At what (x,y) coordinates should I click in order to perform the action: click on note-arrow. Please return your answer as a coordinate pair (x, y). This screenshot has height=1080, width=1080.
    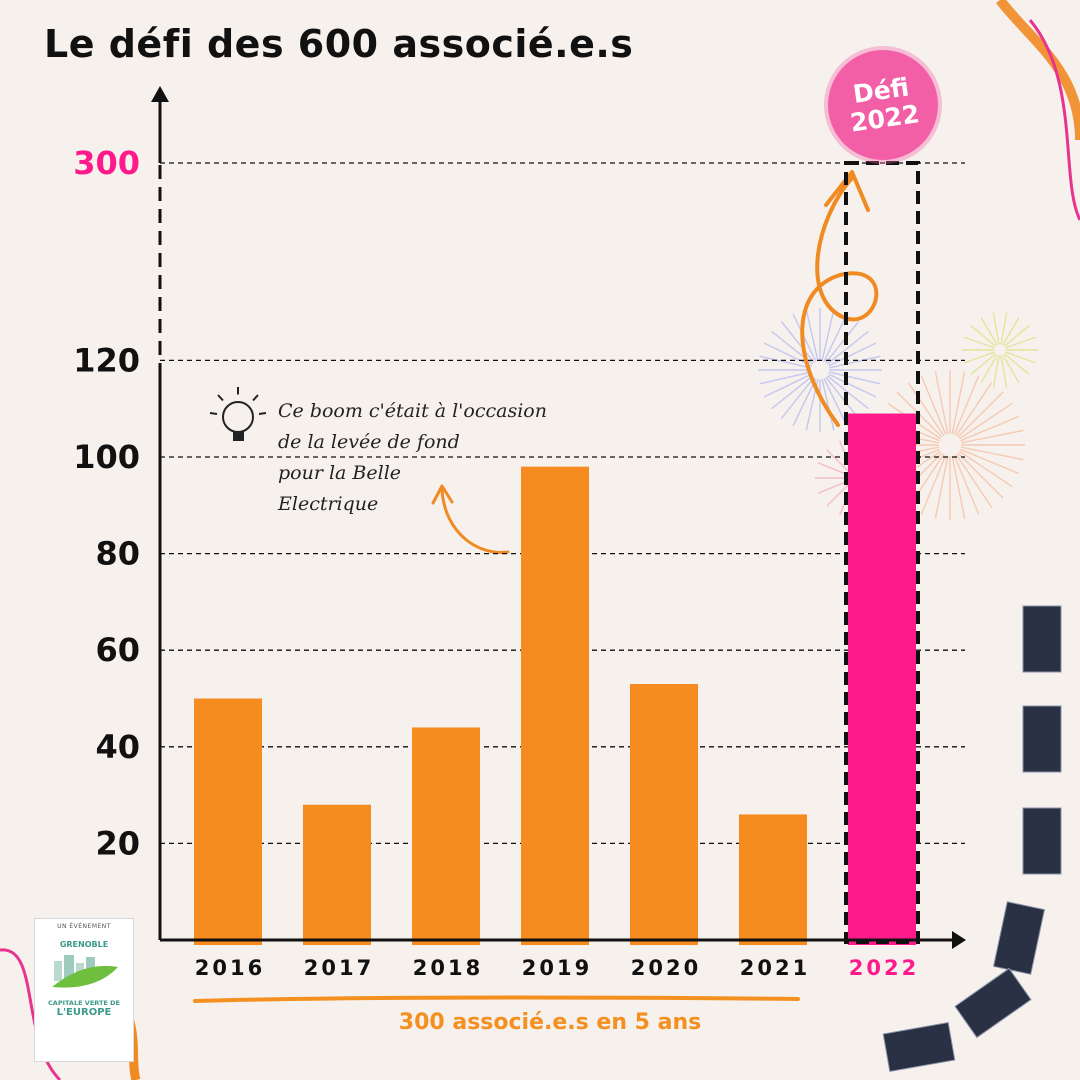
    Looking at the image, I should click on (475, 521).